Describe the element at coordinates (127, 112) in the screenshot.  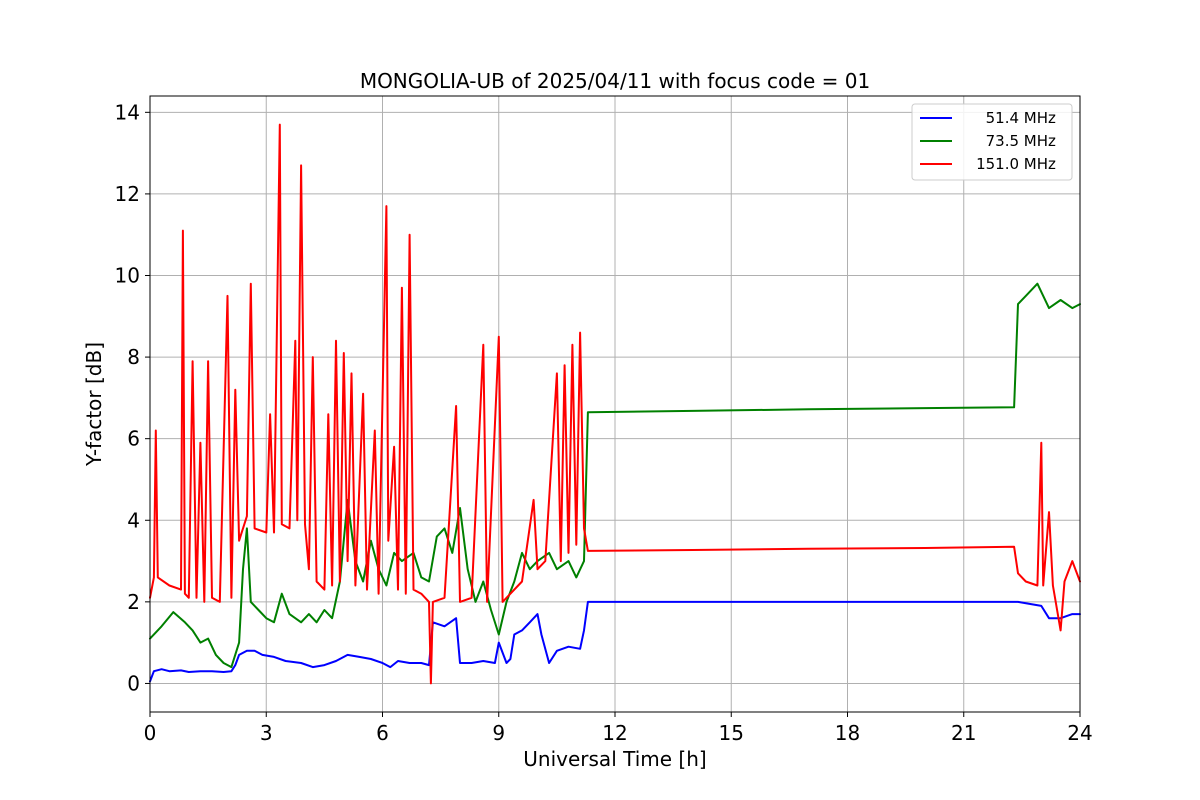
I see `y-tick-label: 14` at that location.